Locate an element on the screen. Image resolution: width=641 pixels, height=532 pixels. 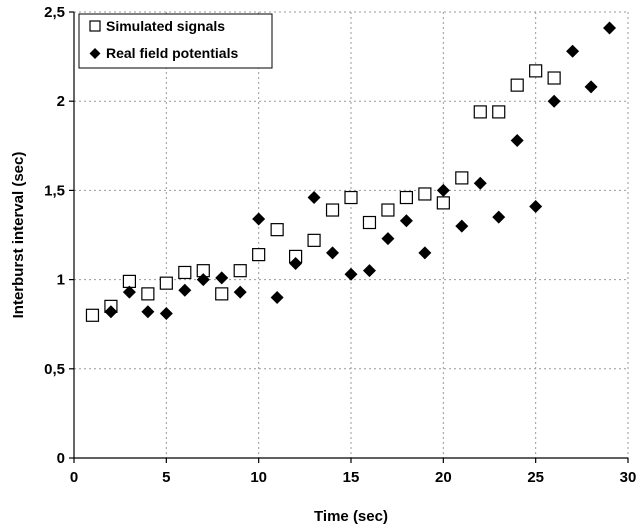
x-axis-title: Time (sec) is located at coordinates (351, 516).